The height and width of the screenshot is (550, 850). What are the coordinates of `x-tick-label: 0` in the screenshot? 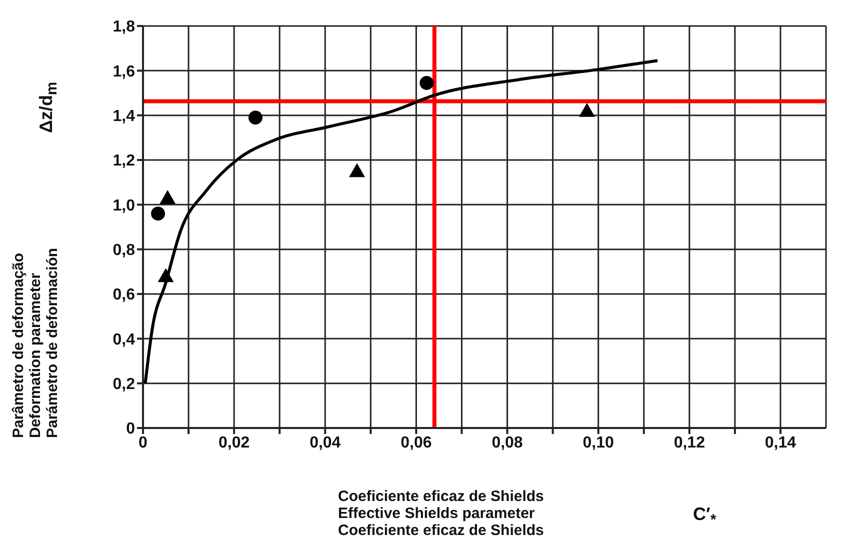 It's located at (143, 443).